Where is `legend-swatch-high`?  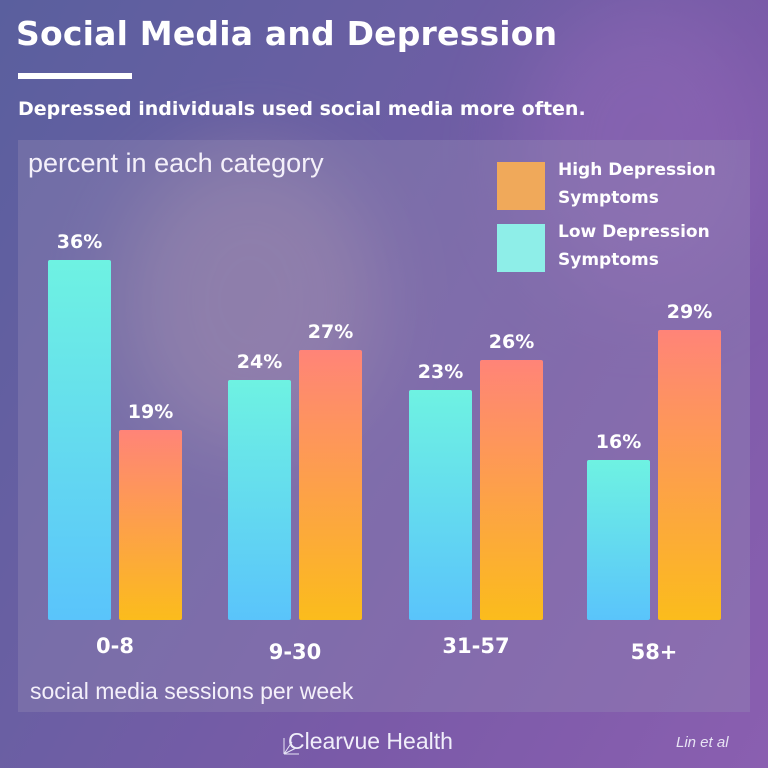 legend-swatch-high is located at coordinates (521, 186).